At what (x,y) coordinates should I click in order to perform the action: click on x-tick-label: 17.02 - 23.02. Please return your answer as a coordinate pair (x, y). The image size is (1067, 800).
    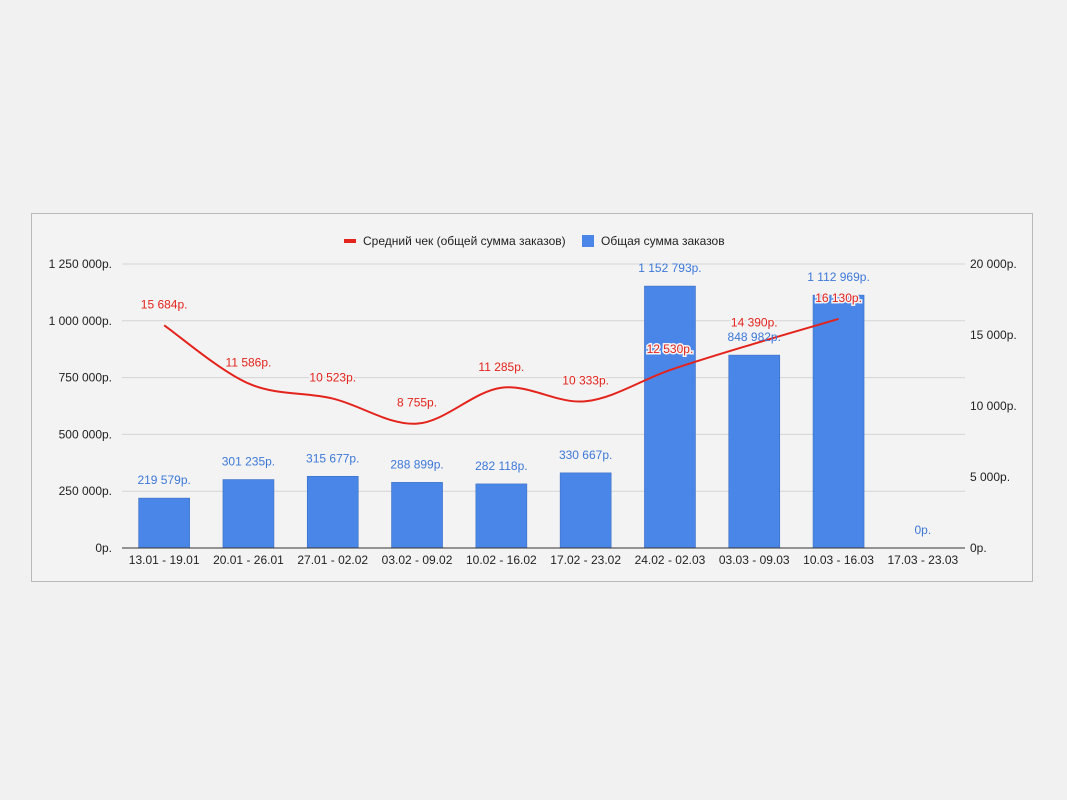
    Looking at the image, I should click on (585, 560).